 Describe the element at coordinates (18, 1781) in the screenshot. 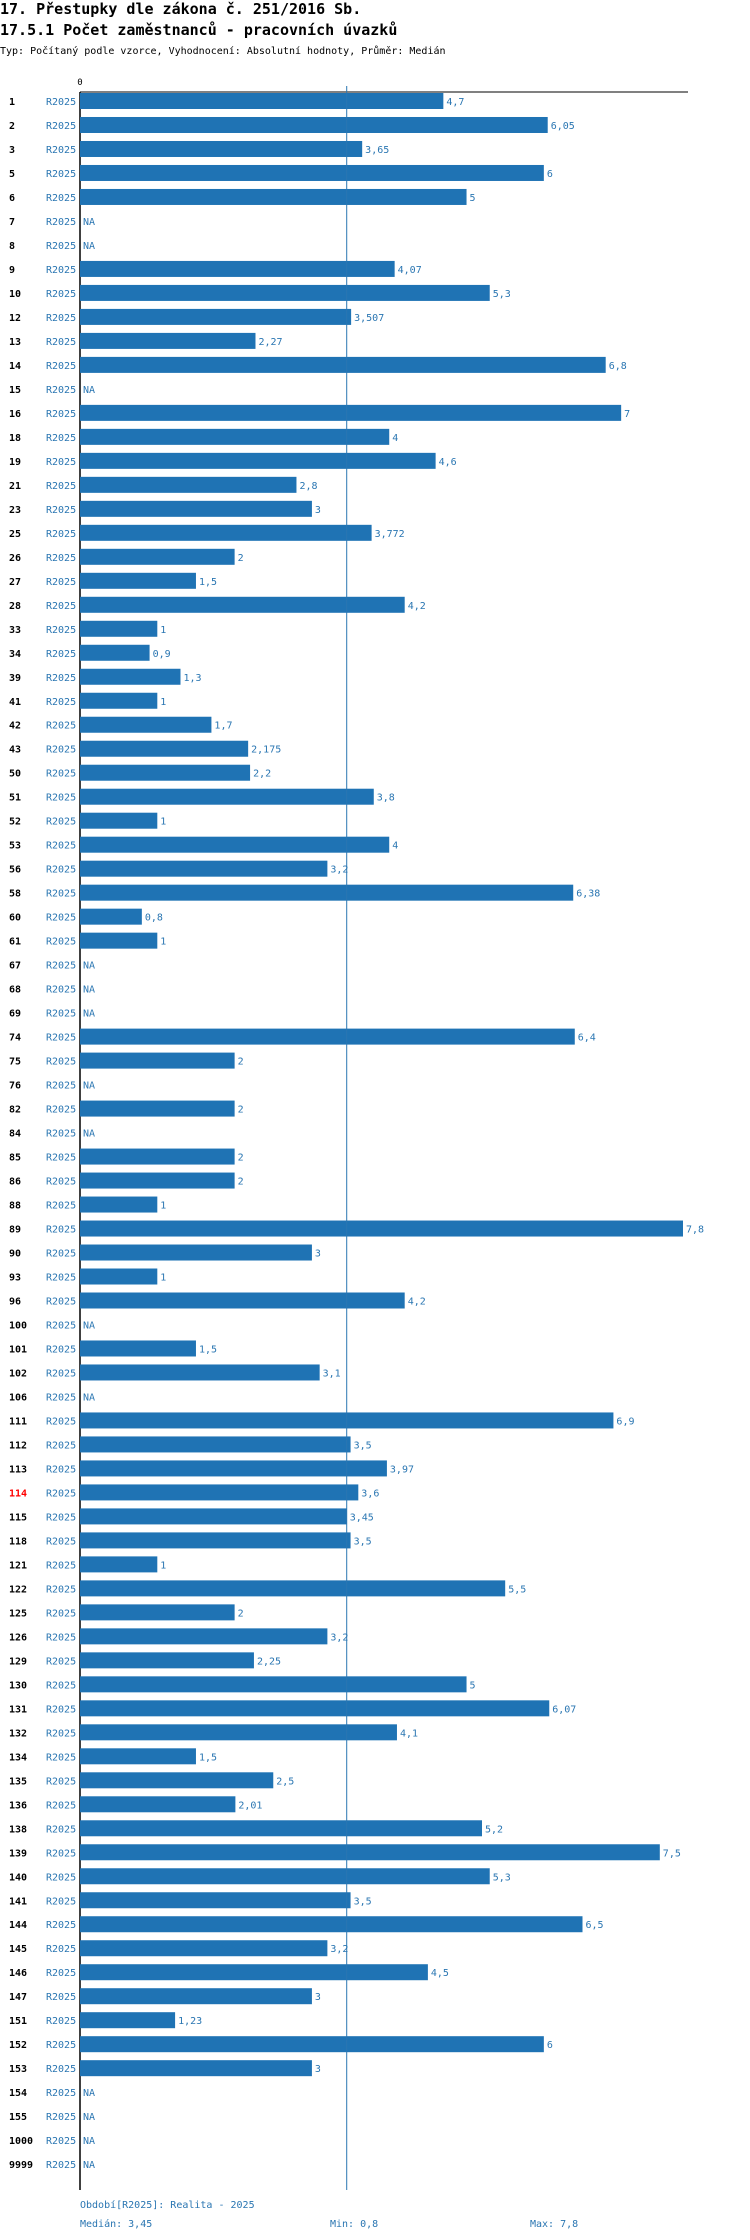

I see `category-label: 135` at that location.